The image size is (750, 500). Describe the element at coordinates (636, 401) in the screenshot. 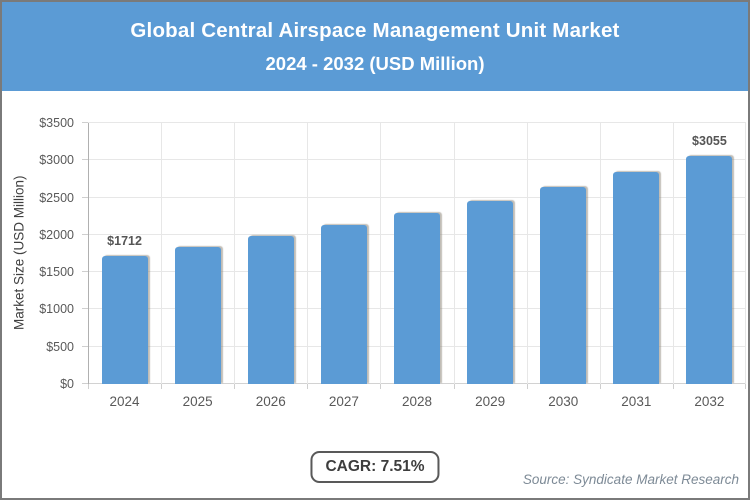

I see `x-tick-label: 2031` at that location.